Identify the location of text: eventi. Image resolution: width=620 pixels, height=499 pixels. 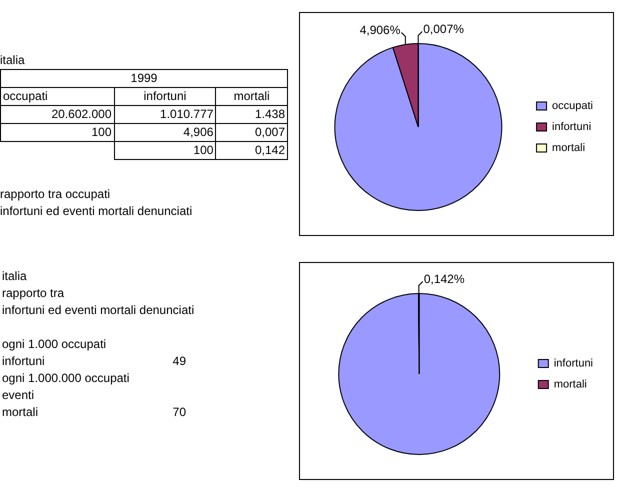
(18, 395).